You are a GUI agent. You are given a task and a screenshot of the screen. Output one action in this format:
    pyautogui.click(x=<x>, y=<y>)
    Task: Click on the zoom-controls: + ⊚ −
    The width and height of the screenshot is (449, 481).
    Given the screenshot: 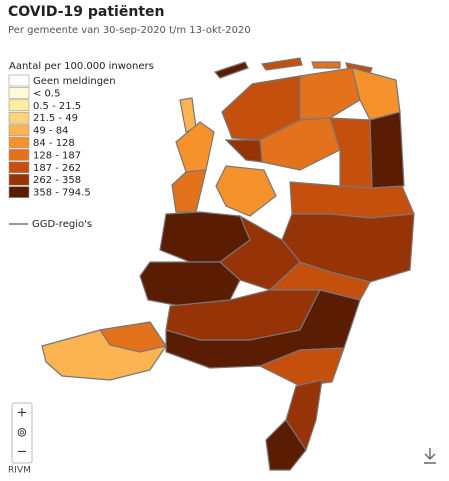 What is the action you would take?
    pyautogui.click(x=22, y=433)
    